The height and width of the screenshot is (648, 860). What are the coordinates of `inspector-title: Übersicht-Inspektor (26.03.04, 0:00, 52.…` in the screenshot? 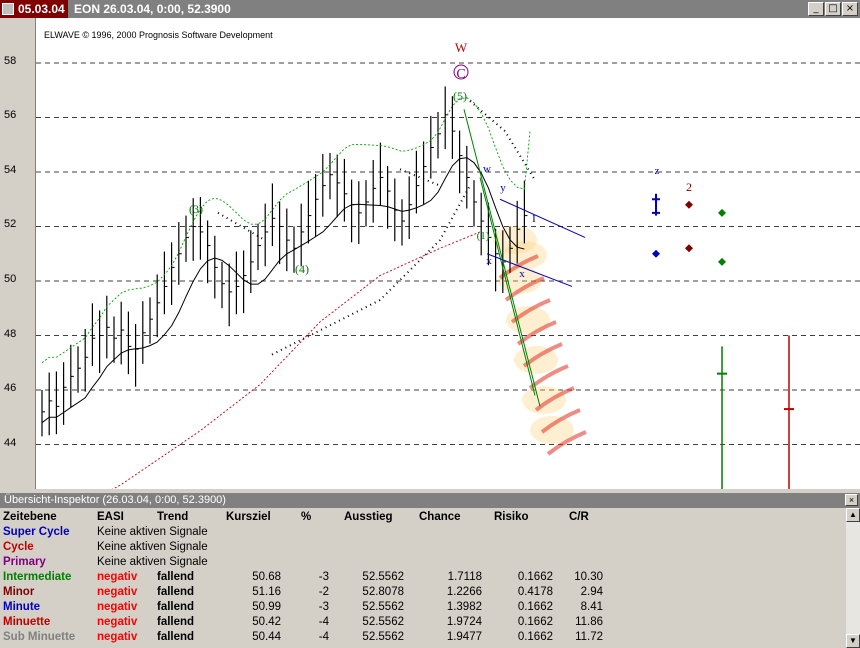 It's located at (115, 500).